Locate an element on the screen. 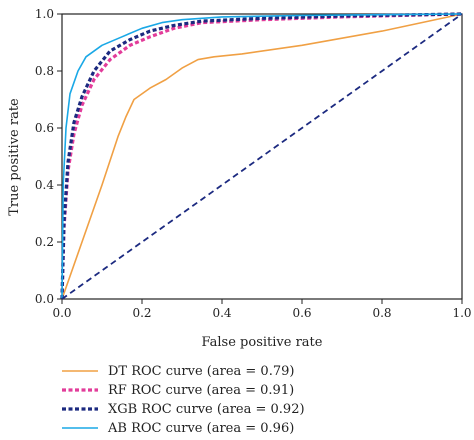 Image resolution: width=474 pixels, height=440 pixels. legend-label: DT ROC curve (area = 0.79) is located at coordinates (201, 371).